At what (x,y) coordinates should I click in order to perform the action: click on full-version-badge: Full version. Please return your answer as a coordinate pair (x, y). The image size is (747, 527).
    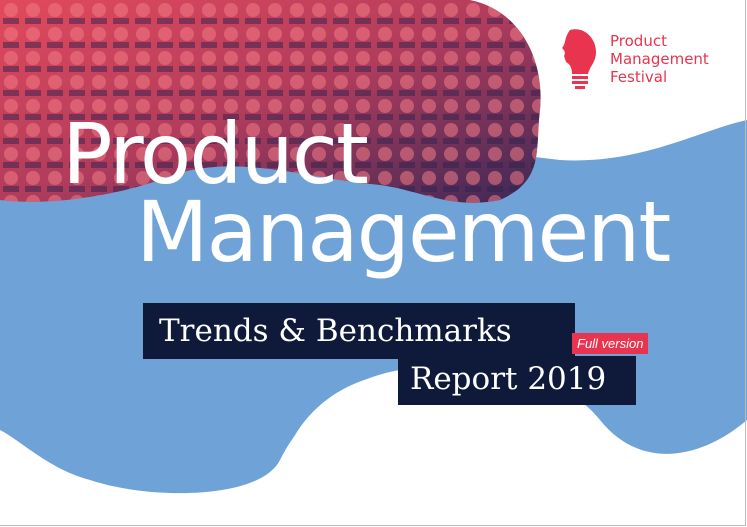
    Looking at the image, I should click on (610, 343).